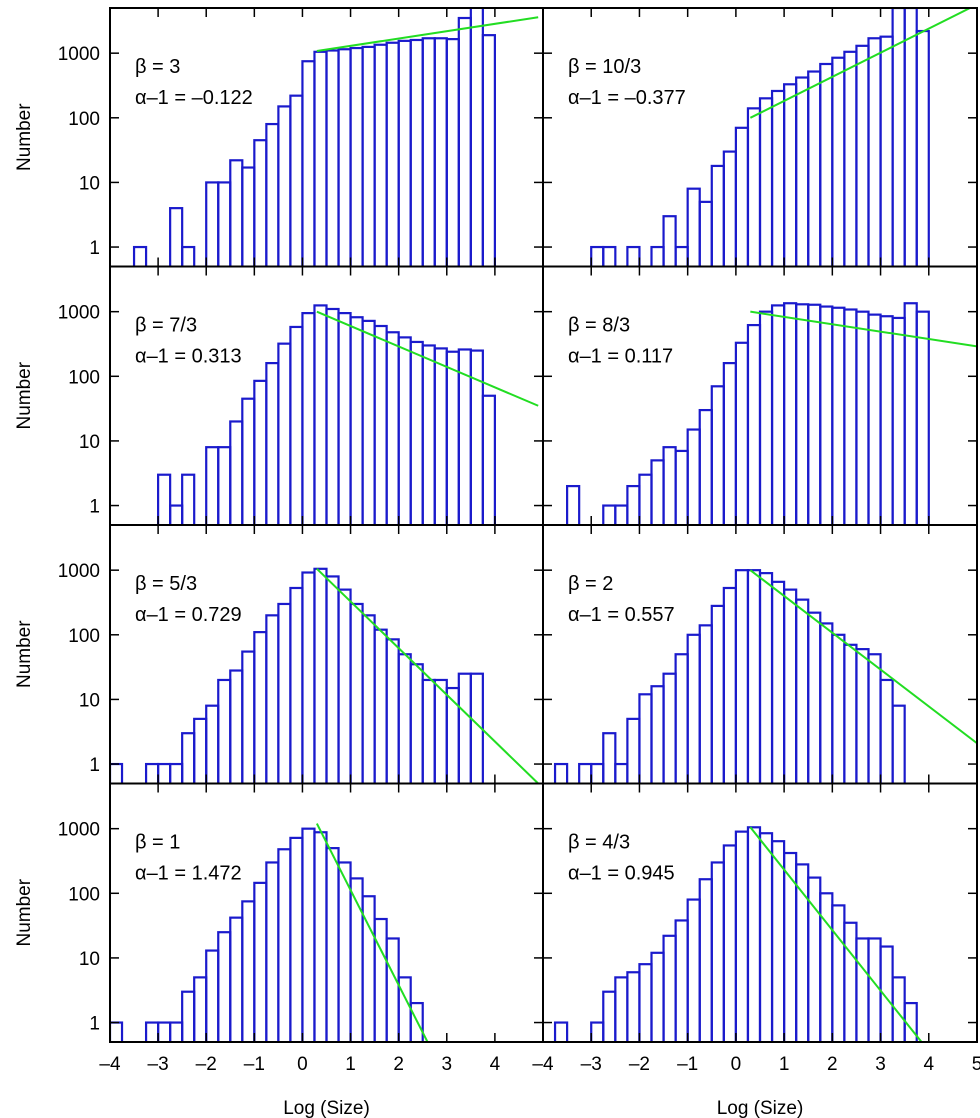 Image resolution: width=980 pixels, height=1118 pixels. What do you see at coordinates (446, 1064) in the screenshot?
I see `x-tick-label: 3` at bounding box center [446, 1064].